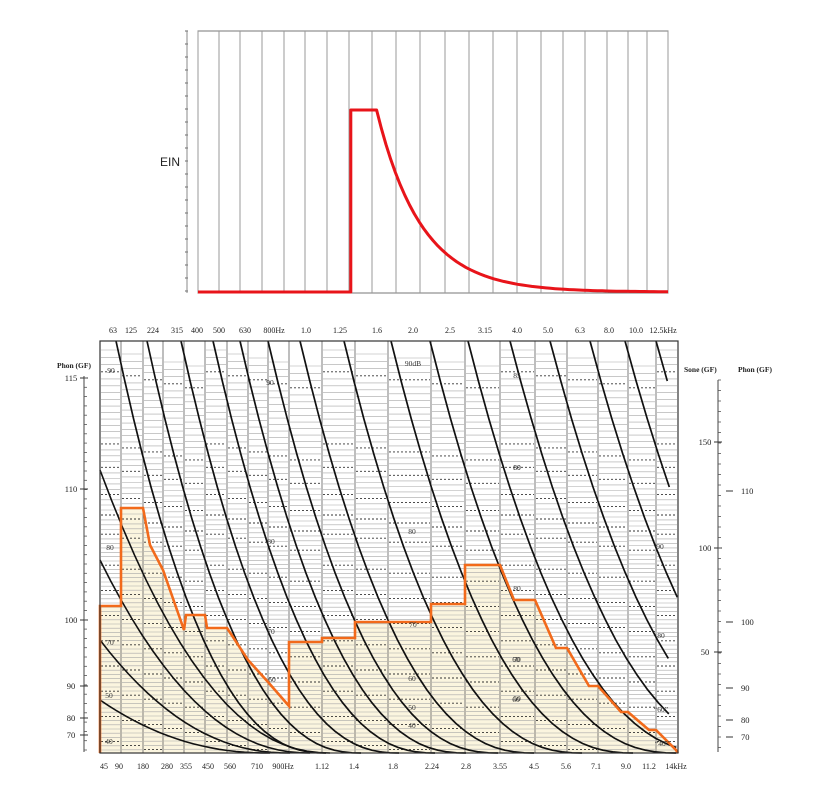  I want to click on left-tick-label: 90, so click(71, 686).